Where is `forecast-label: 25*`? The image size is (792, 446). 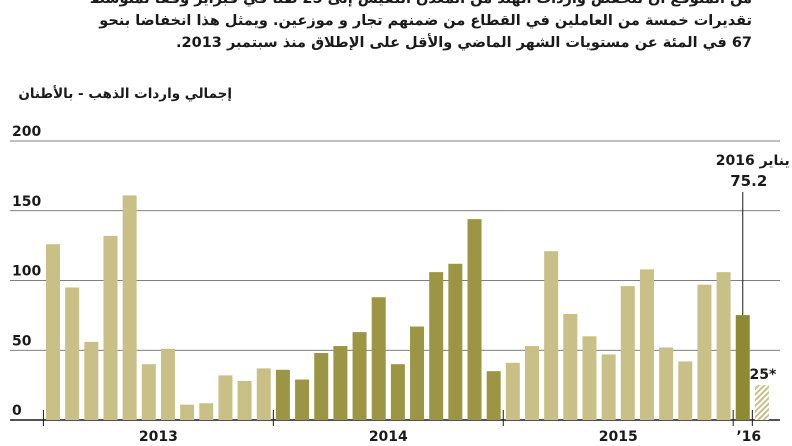
forecast-label: 25* is located at coordinates (763, 375).